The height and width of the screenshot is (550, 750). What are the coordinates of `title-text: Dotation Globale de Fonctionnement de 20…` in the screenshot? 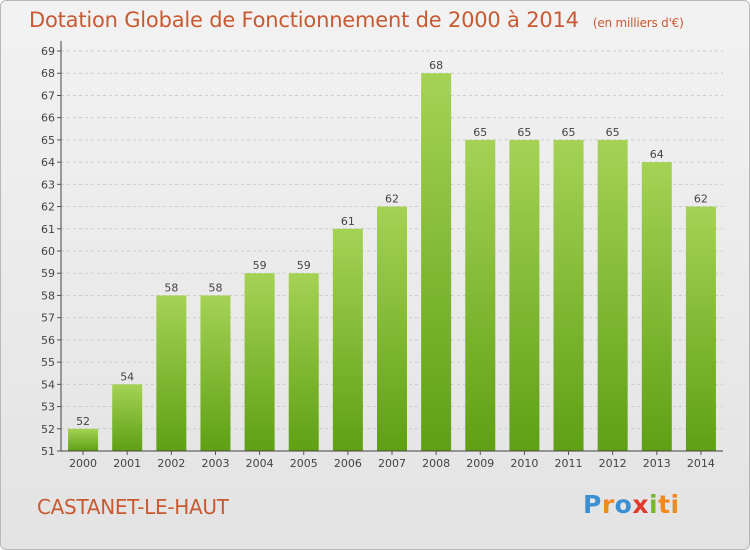 It's located at (304, 20).